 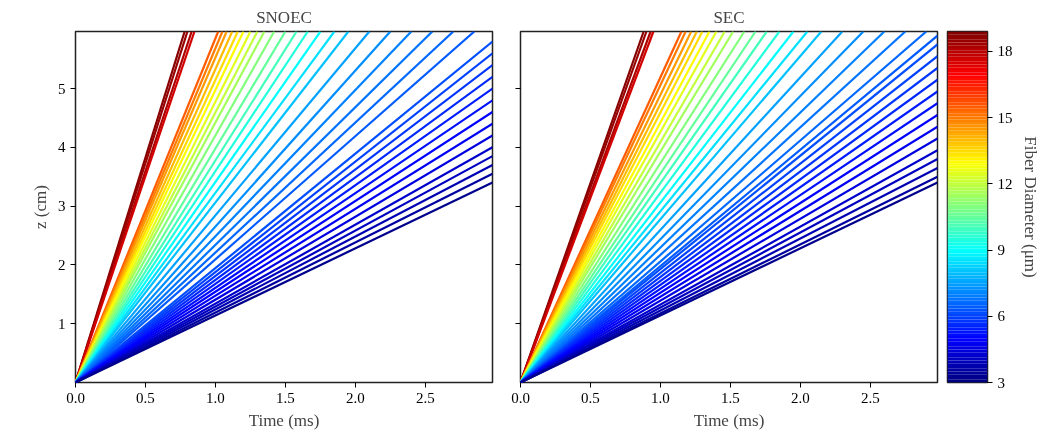 I want to click on color-bar-label: 12, so click(x=1005, y=183).